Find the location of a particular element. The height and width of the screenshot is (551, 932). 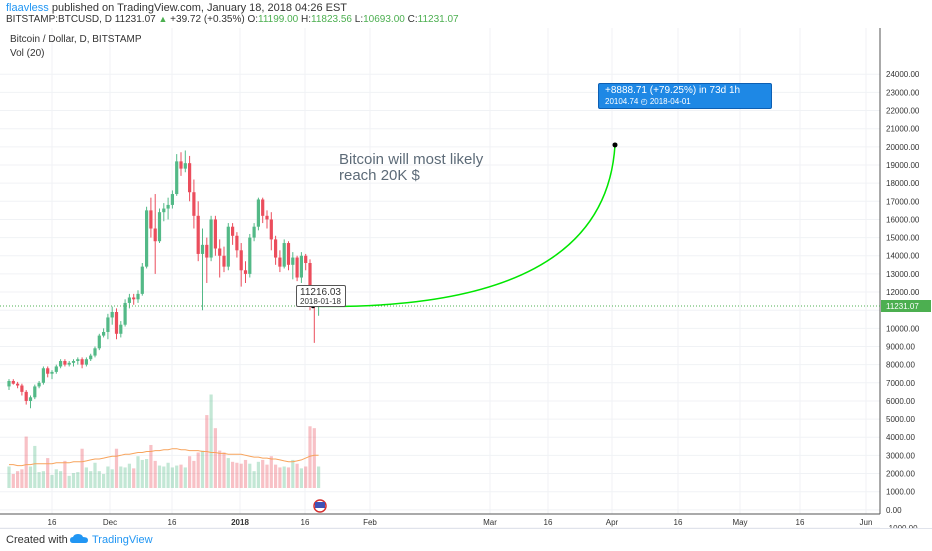

footer: Created with TradingView is located at coordinates (466, 539).